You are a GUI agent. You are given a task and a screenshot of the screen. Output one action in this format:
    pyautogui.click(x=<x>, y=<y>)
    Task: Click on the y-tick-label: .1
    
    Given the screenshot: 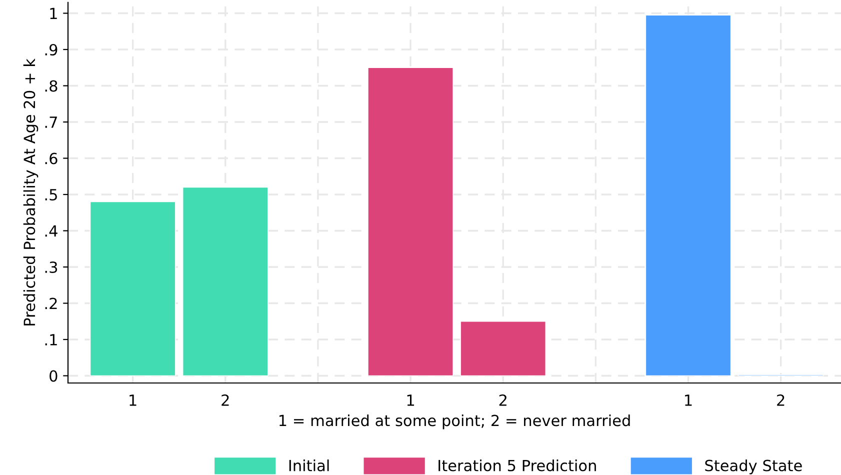 What is the action you would take?
    pyautogui.click(x=51, y=340)
    